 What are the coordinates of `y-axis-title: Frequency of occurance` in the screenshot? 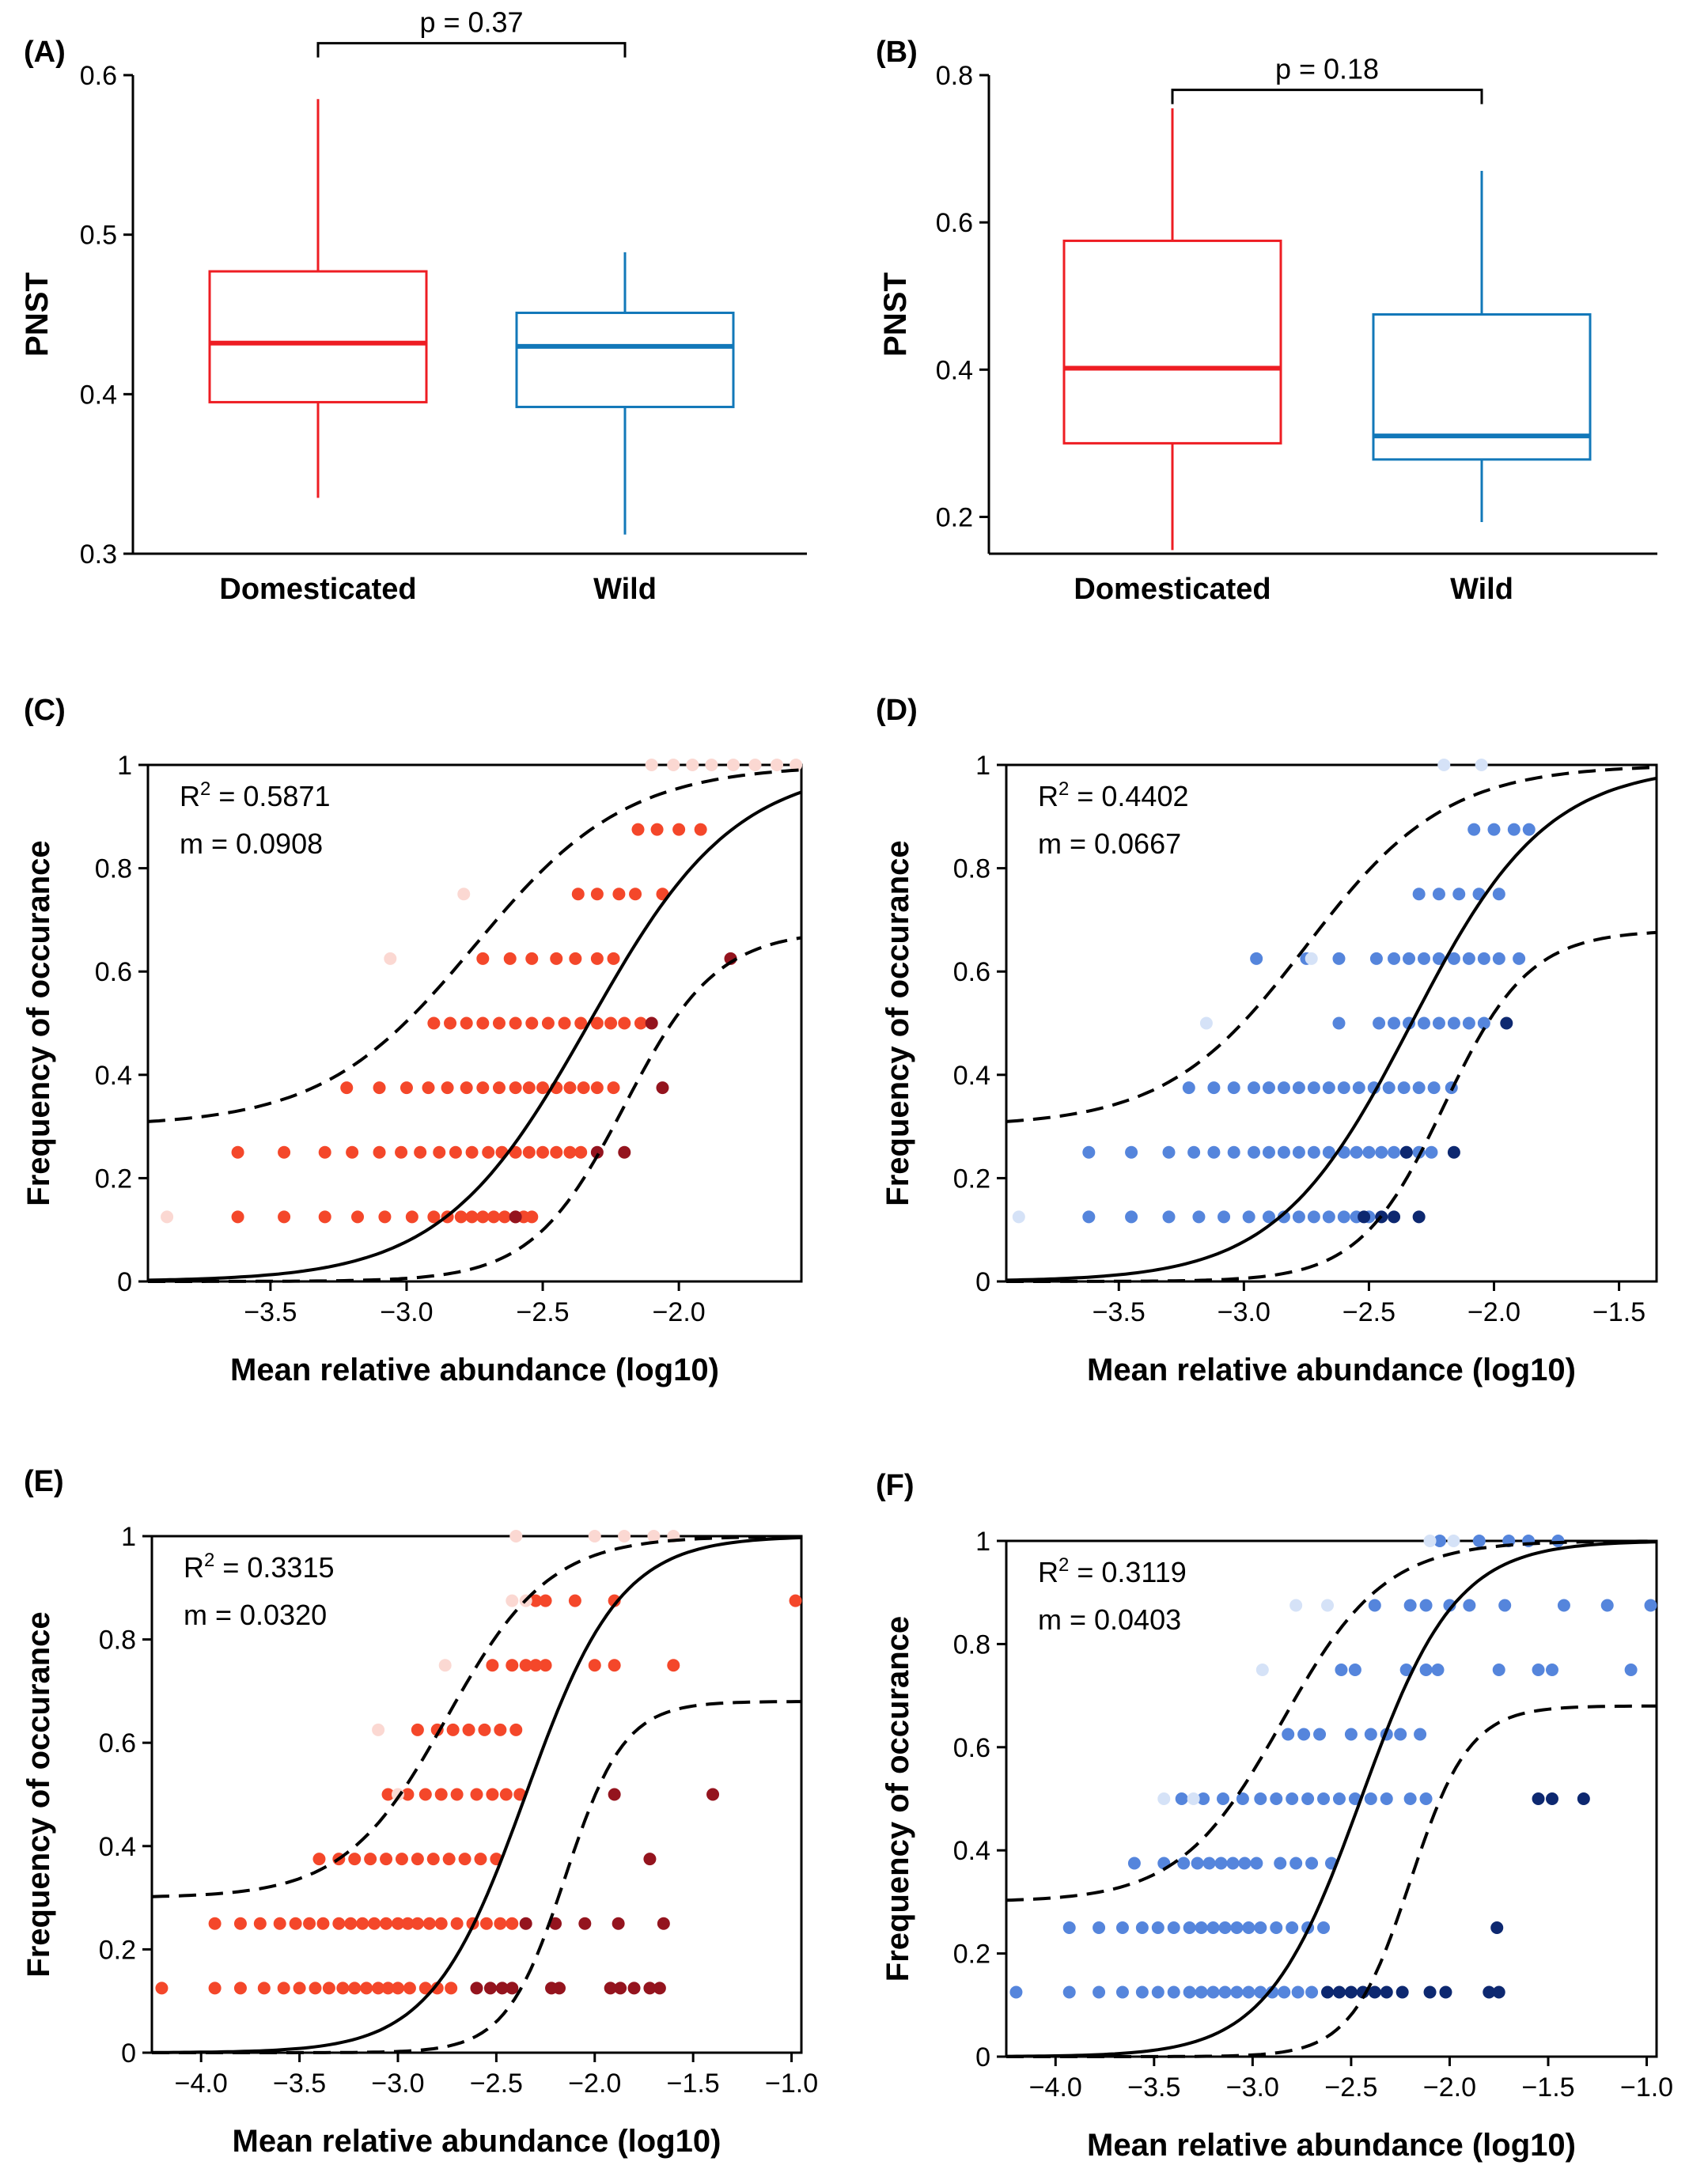 It's located at (38, 1794).